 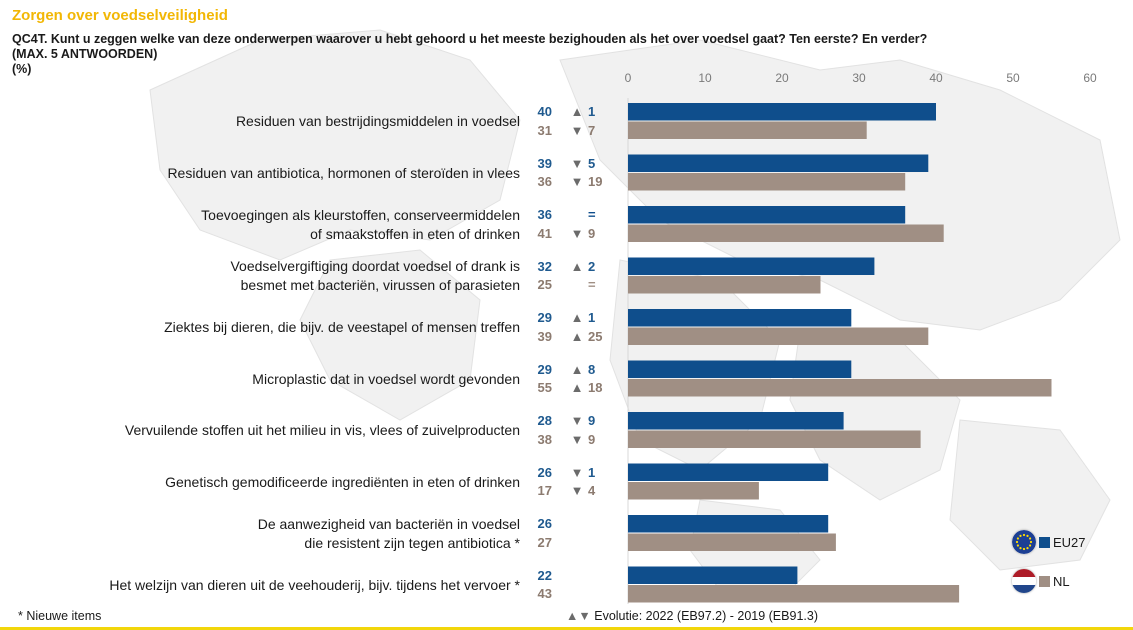 I want to click on evolution-eu: =, so click(x=587, y=214).